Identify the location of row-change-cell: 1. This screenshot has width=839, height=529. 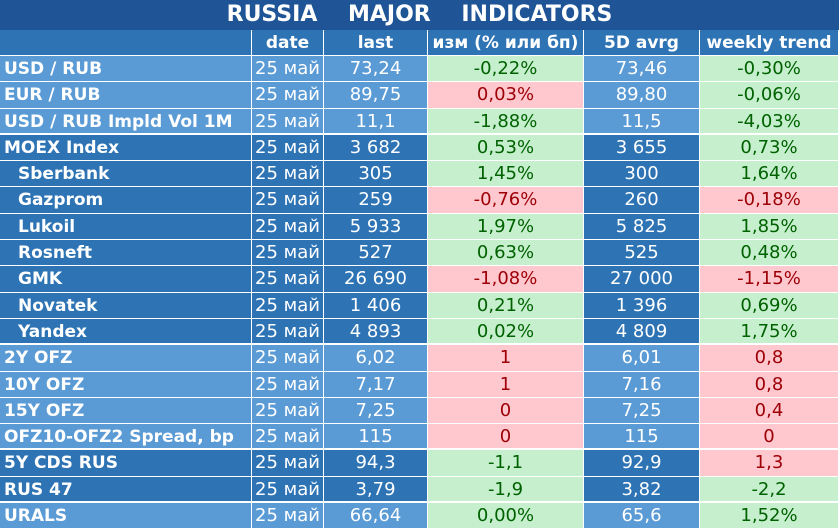
(506, 358).